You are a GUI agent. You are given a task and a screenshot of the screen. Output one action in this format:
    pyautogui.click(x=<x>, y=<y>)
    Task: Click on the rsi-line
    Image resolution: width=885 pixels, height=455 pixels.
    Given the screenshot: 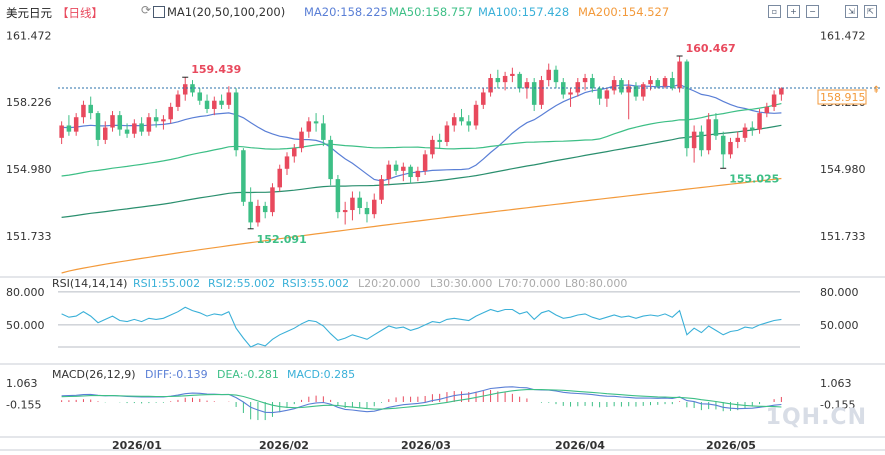 What is the action you would take?
    pyautogui.click(x=421, y=327)
    